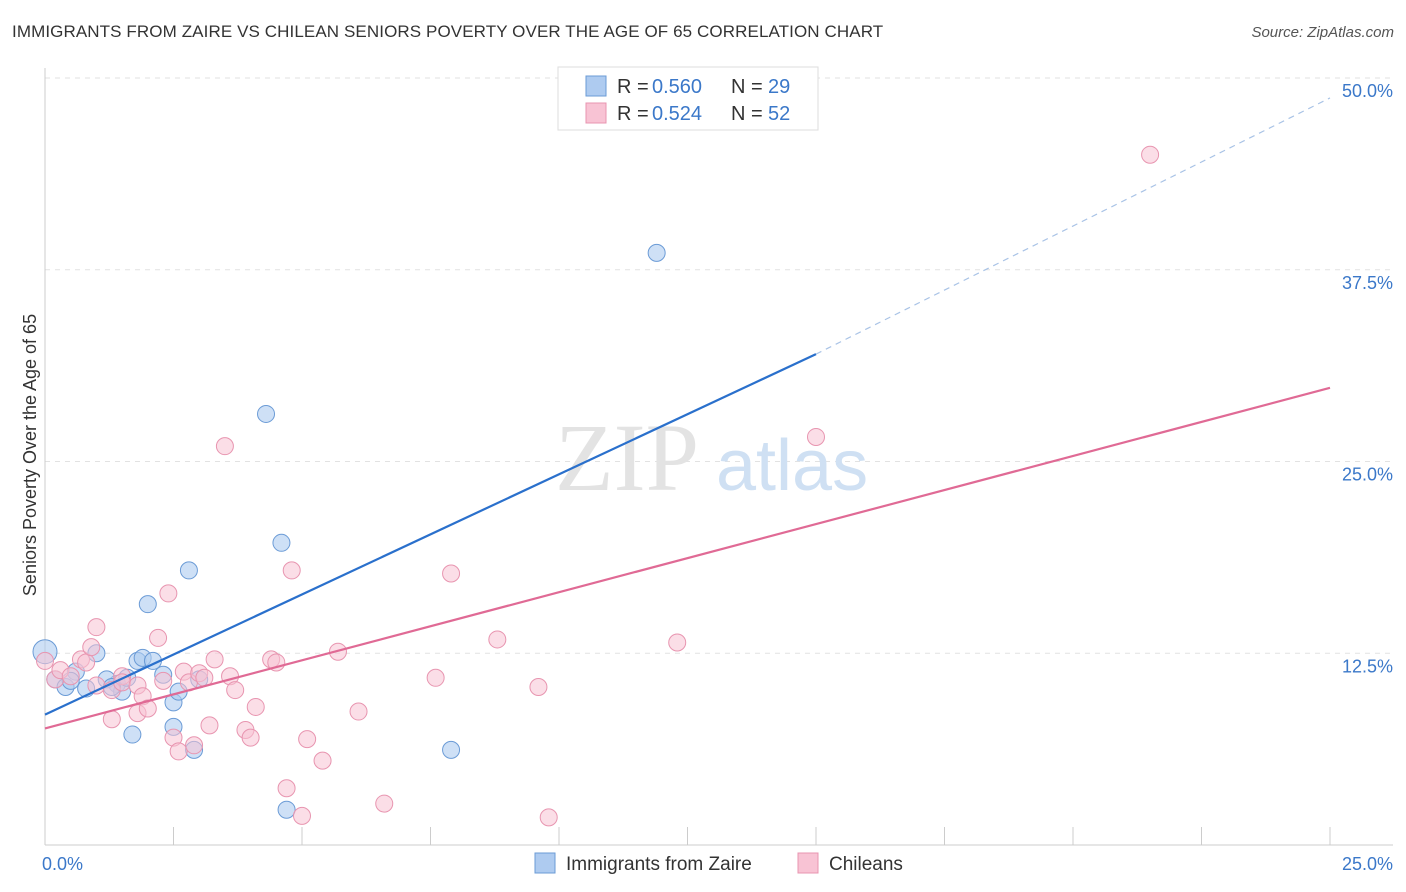 This screenshot has width=1406, height=892. What do you see at coordinates (659, 864) in the screenshot?
I see `bottom-legend-label-zaire: Immigrants from Zaire` at bounding box center [659, 864].